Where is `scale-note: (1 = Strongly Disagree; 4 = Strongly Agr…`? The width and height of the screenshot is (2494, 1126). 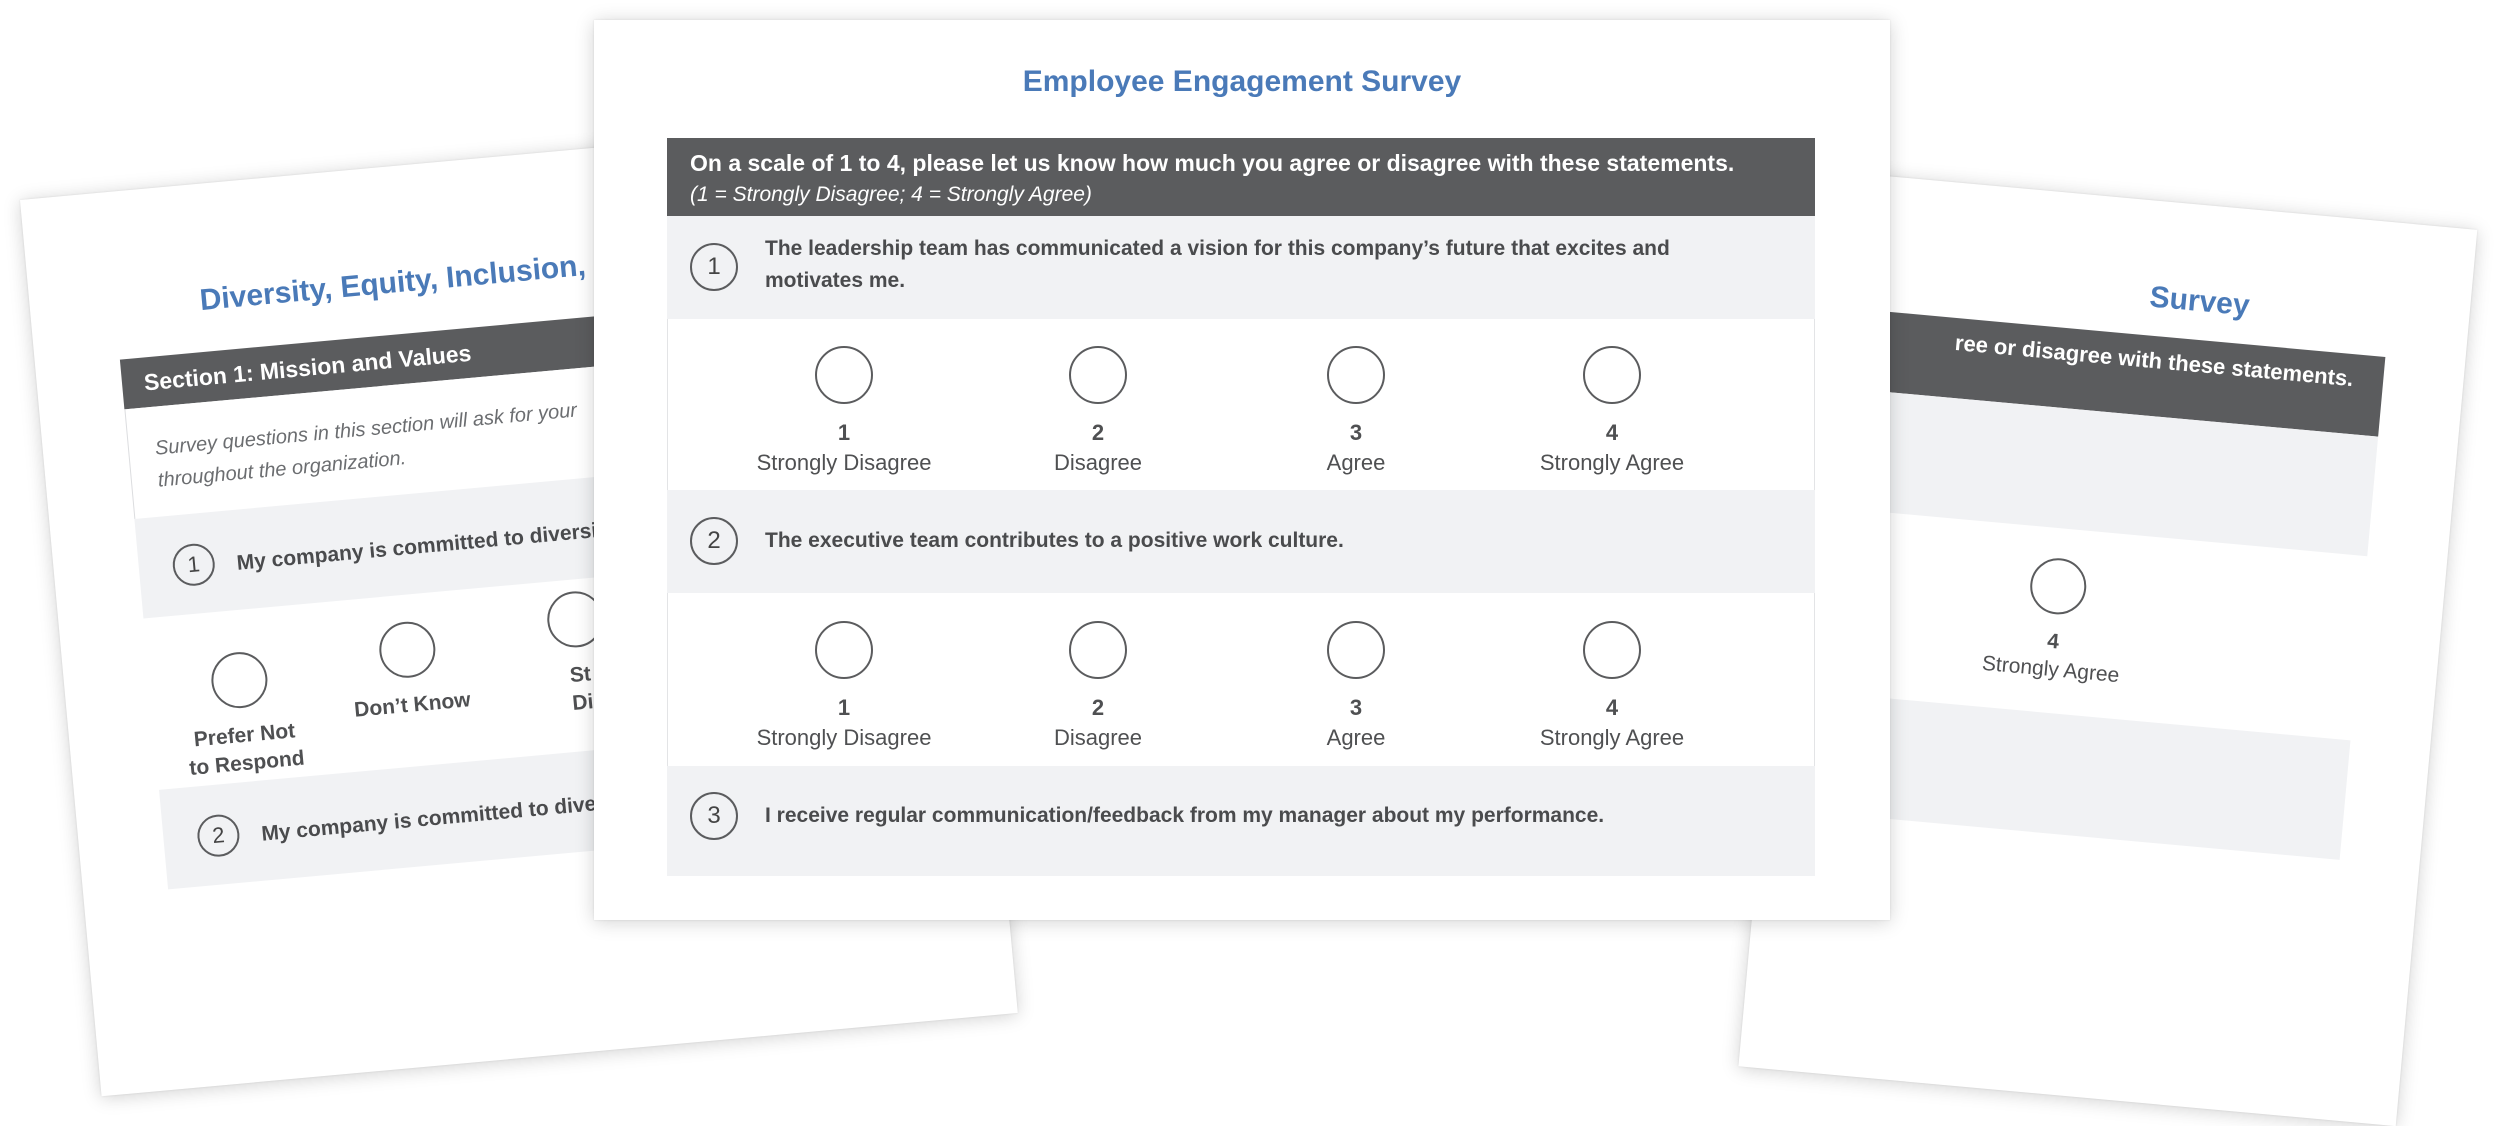 scale-note: (1 = Strongly Disagree; 4 = Strongly Agr… is located at coordinates (891, 194).